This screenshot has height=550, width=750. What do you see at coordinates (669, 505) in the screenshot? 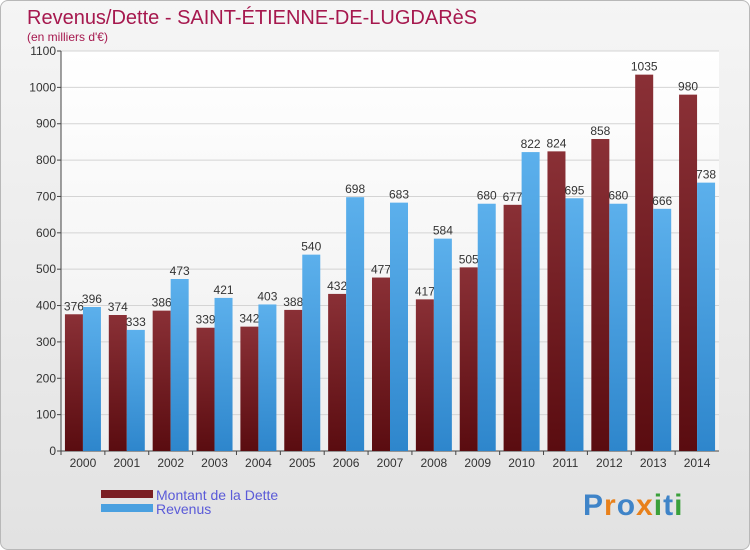
I see `logo-letter: t` at bounding box center [669, 505].